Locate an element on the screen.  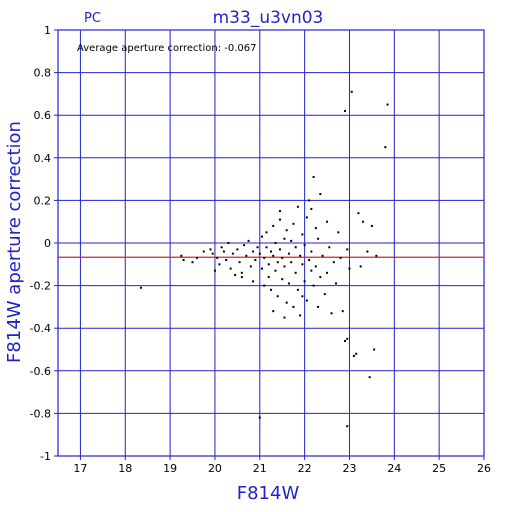
y-tick-label-6: 0.2 is located at coordinates (43, 200).